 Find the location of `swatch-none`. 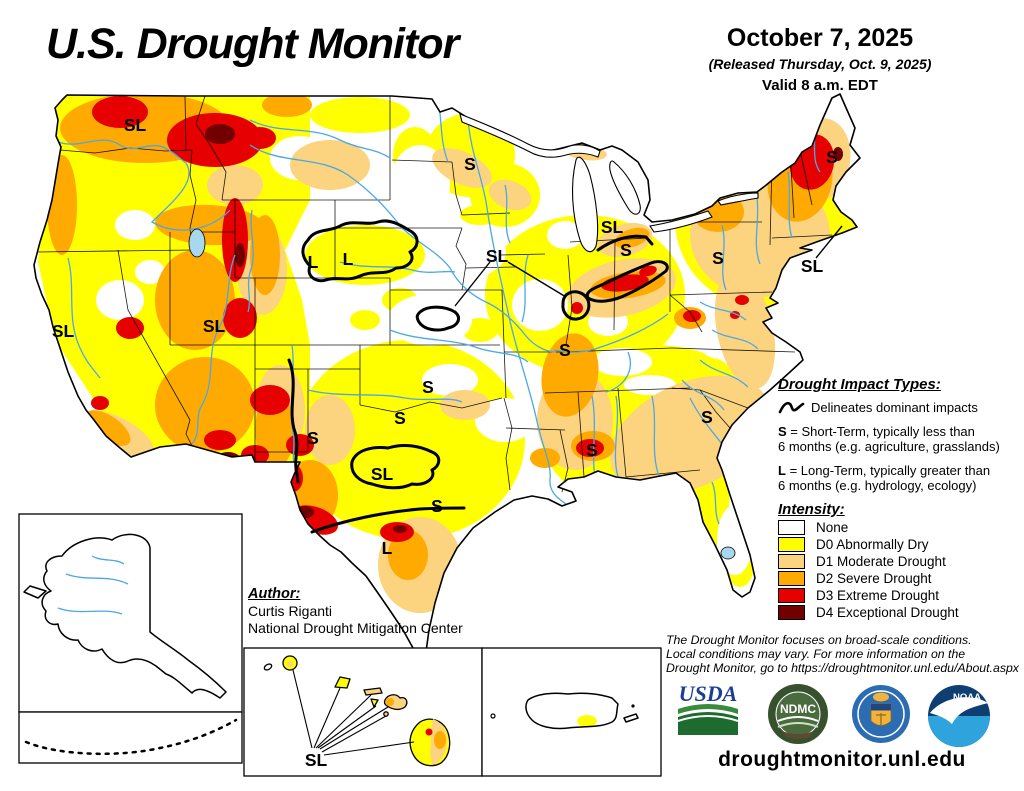

swatch-none is located at coordinates (791, 527).